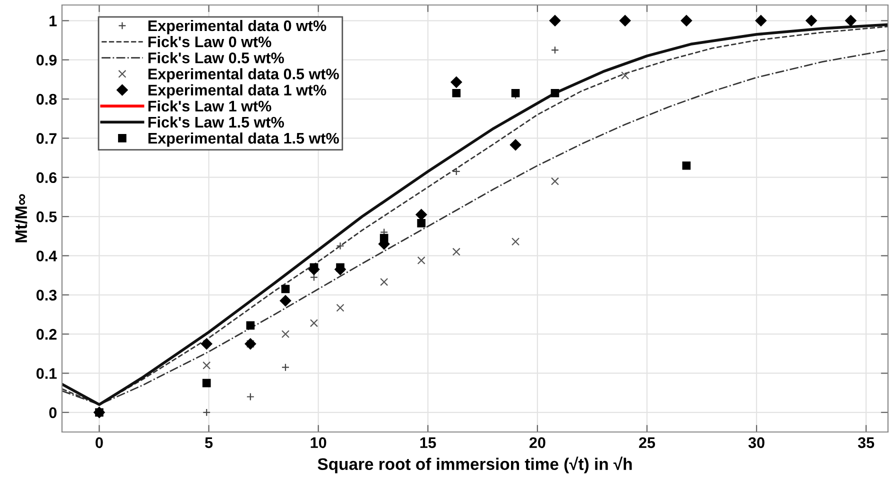 The height and width of the screenshot is (485, 890). Describe the element at coordinates (209, 442) in the screenshot. I see `x-tick-label: 5` at that location.